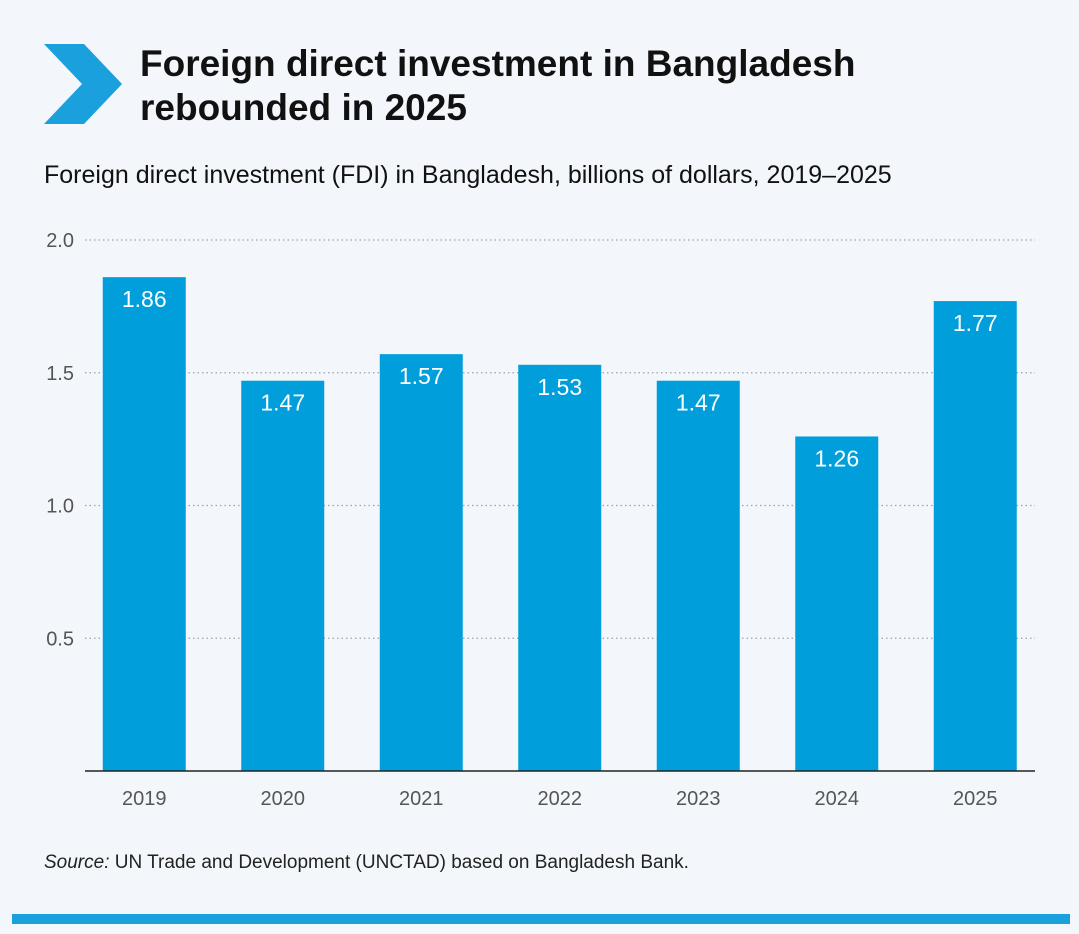 This screenshot has height=934, width=1079. I want to click on x-tick-label: 2023, so click(698, 799).